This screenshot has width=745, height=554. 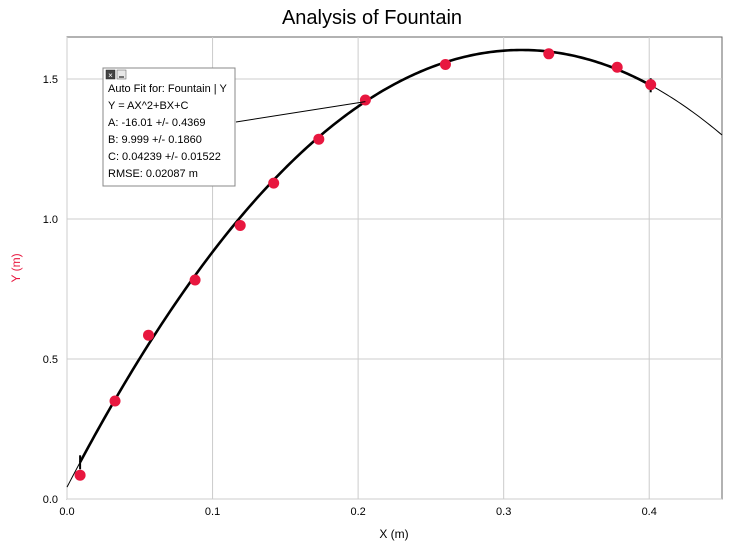 I want to click on close-icon: ×, so click(x=110, y=75).